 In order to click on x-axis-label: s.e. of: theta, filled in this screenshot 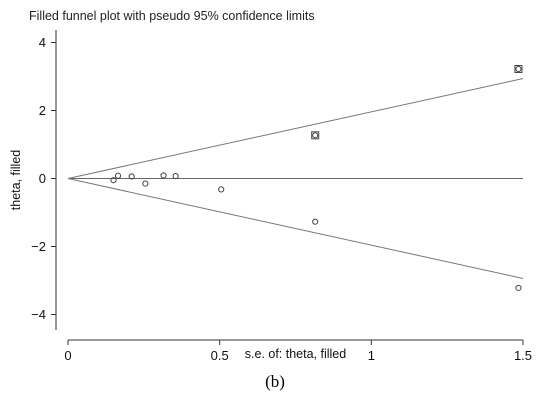, I will do `click(295, 354)`.